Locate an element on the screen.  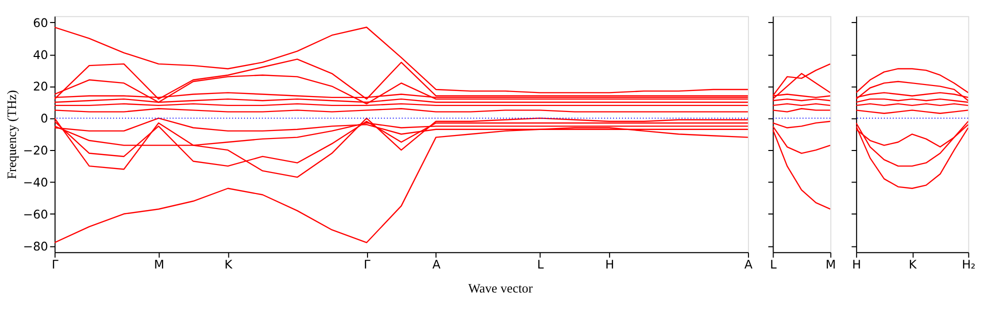
y-tick-label: −40 is located at coordinates (35, 182).